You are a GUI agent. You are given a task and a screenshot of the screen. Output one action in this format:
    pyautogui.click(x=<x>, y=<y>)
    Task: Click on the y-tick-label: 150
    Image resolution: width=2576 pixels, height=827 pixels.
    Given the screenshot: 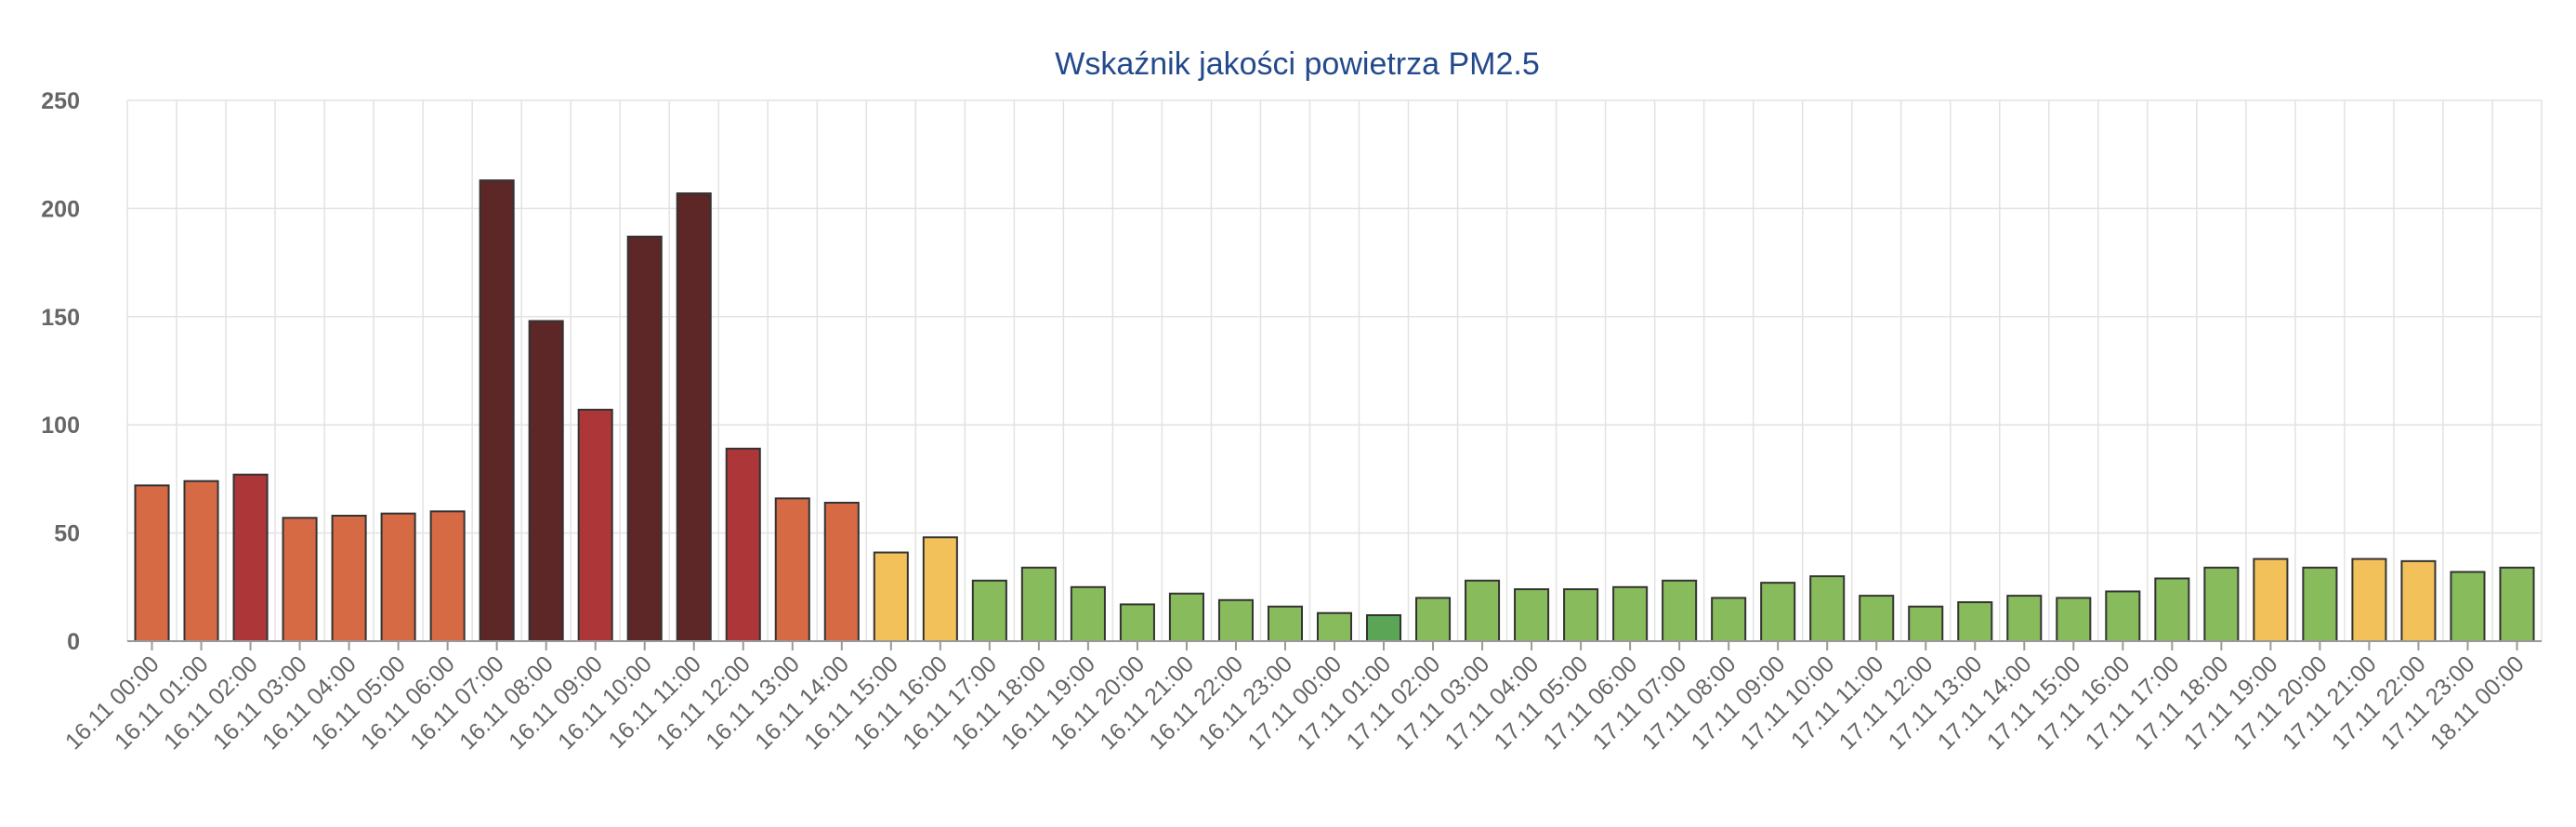 What is the action you would take?
    pyautogui.click(x=60, y=318)
    